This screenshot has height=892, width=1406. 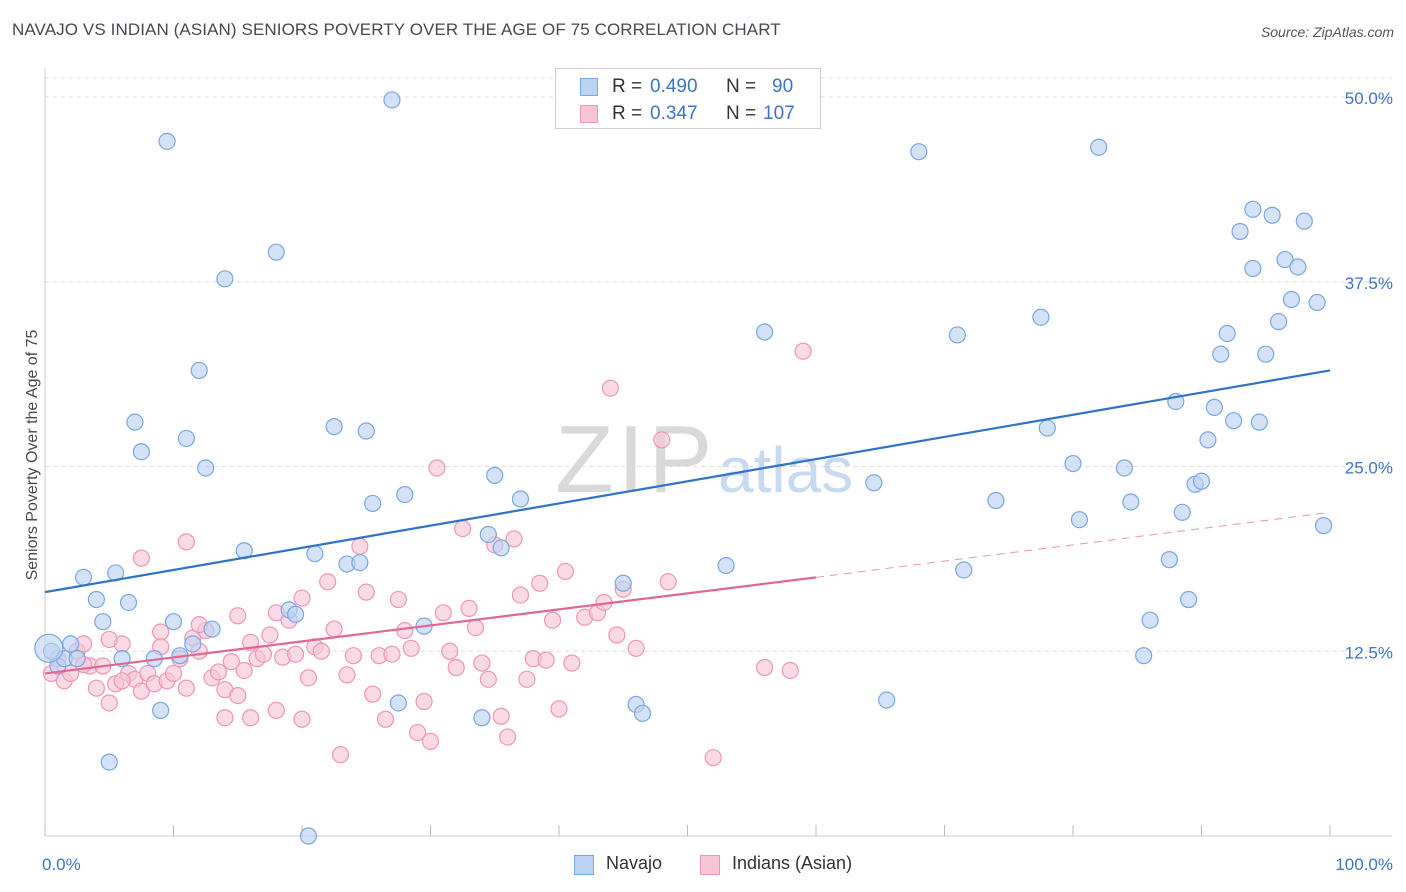 I want to click on legend-row-indian: R = 0.347 N = 107, so click(x=688, y=113).